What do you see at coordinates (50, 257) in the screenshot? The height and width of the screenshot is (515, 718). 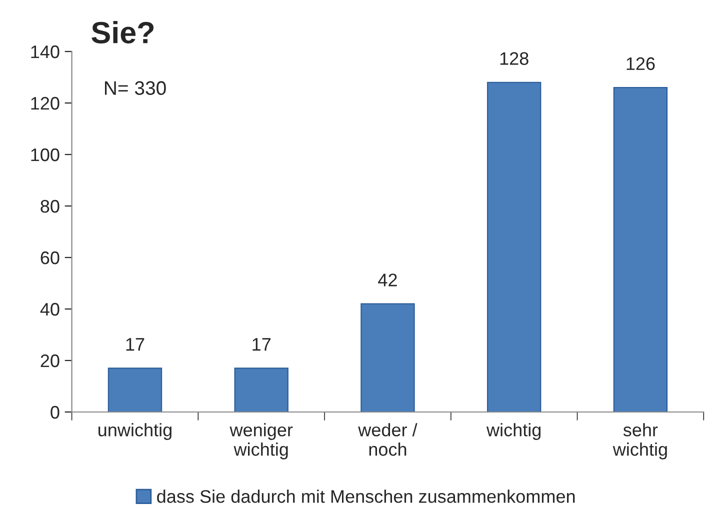 I see `y-tick-label: 60` at bounding box center [50, 257].